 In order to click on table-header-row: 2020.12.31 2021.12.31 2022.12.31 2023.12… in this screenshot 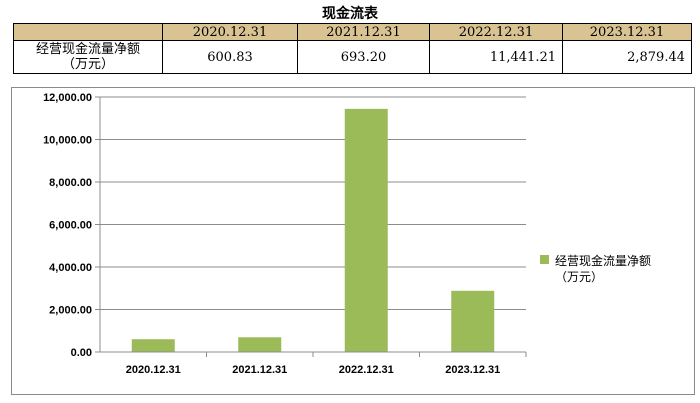, I will do `click(352, 32)`.